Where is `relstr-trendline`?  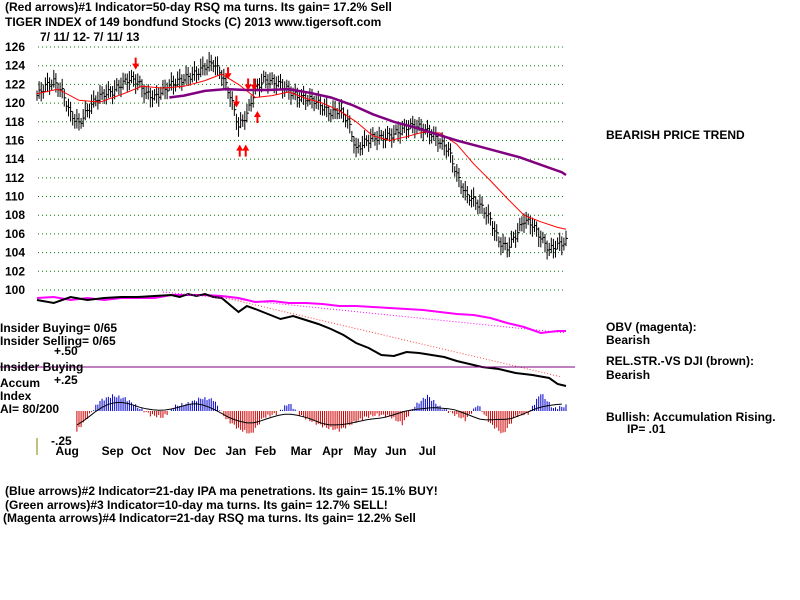 relstr-trendline is located at coordinates (393, 337).